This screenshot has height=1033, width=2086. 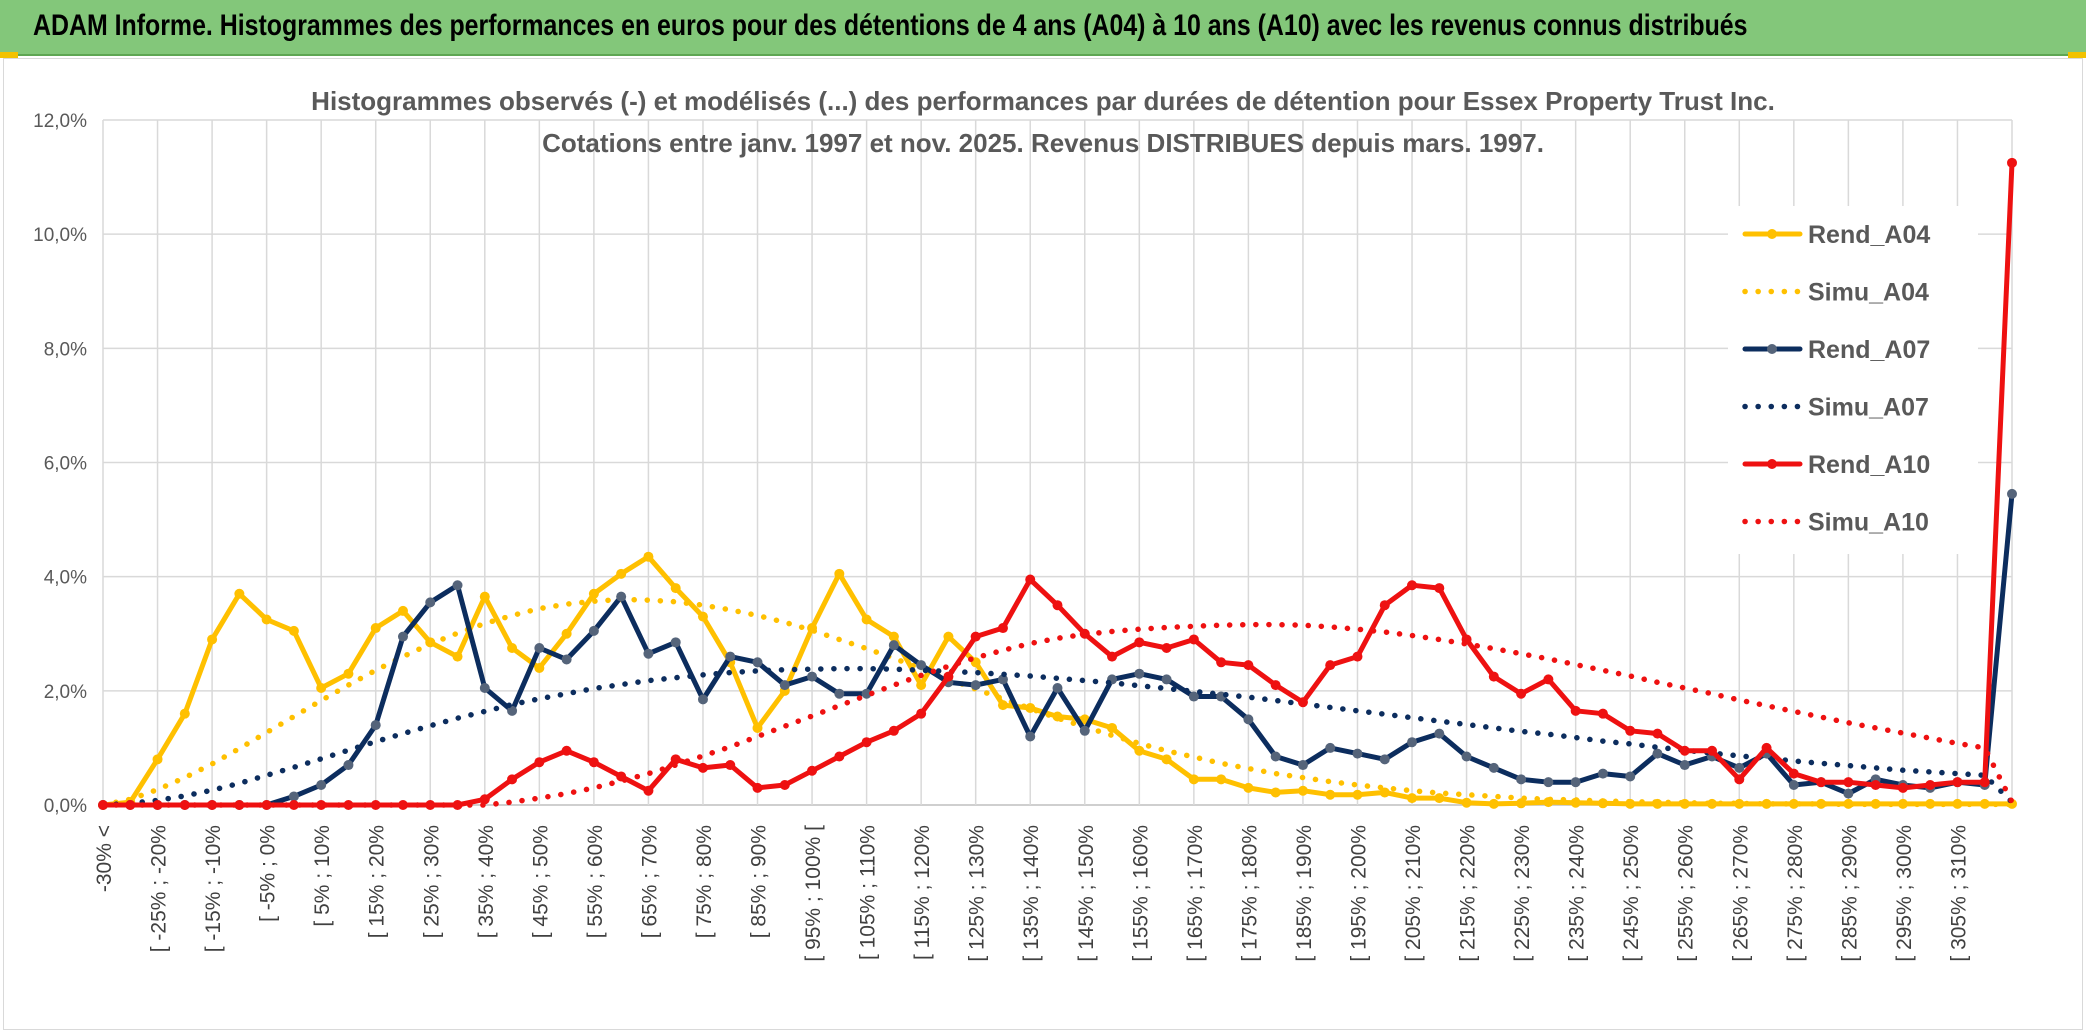 What do you see at coordinates (977, 893) in the screenshot?
I see `x-tick-label: [ 125% ; 130%` at bounding box center [977, 893].